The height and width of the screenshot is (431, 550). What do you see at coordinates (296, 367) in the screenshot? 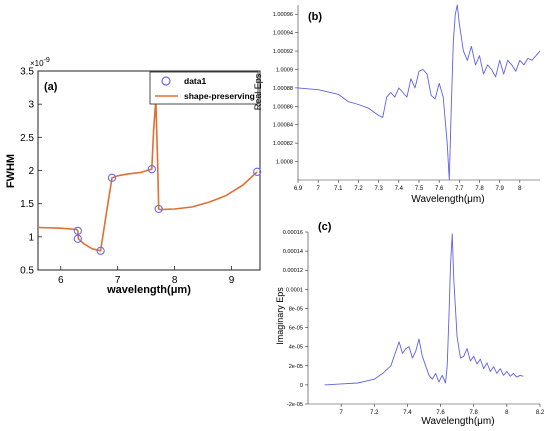
I see `panel-c-ytick-label: 2e-05` at bounding box center [296, 367].